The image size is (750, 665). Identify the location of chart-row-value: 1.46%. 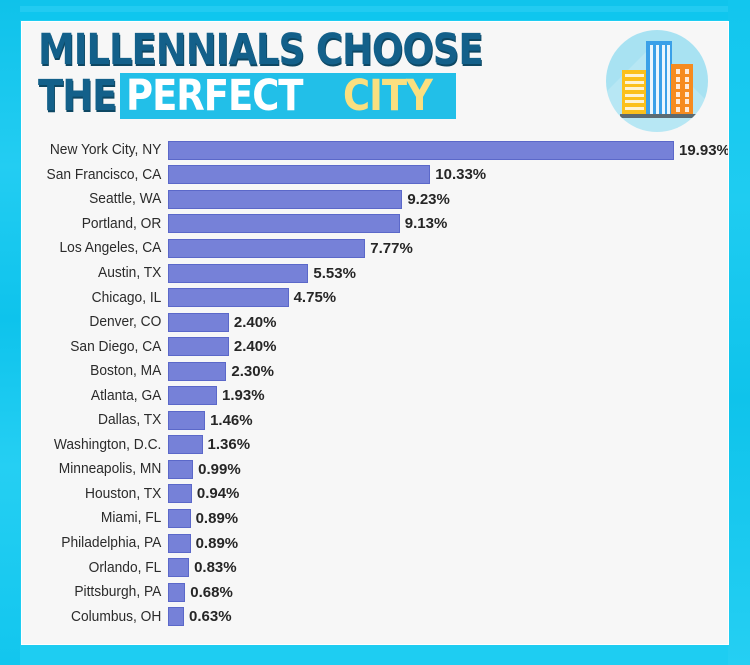
(231, 420).